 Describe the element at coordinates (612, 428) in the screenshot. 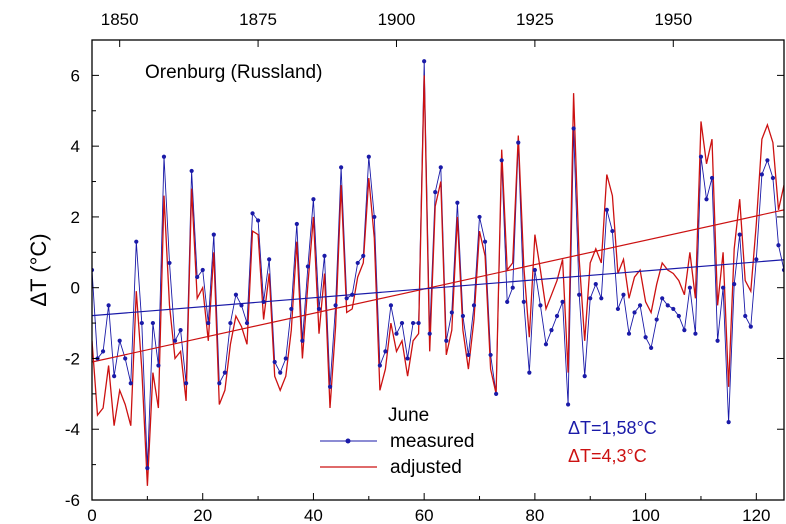

I see `annotation-measured-trend: ΔT=1,58°C` at that location.